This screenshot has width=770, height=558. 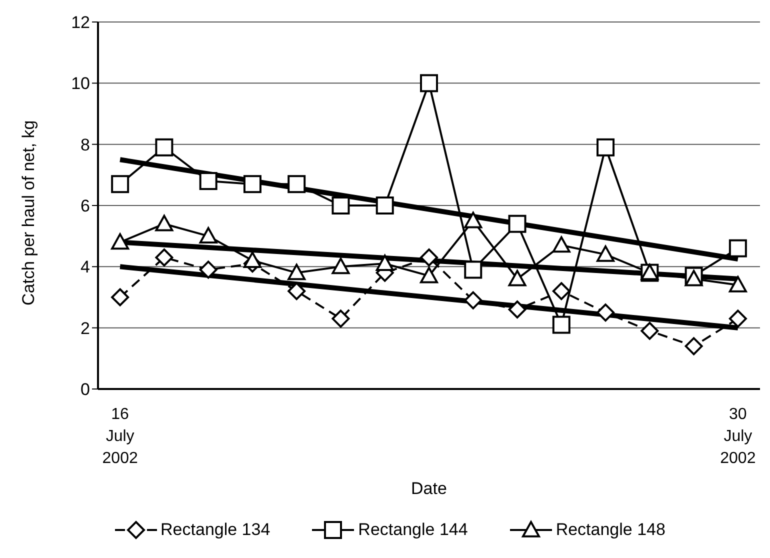 What do you see at coordinates (429, 488) in the screenshot?
I see `x-axis-title: Date` at bounding box center [429, 488].